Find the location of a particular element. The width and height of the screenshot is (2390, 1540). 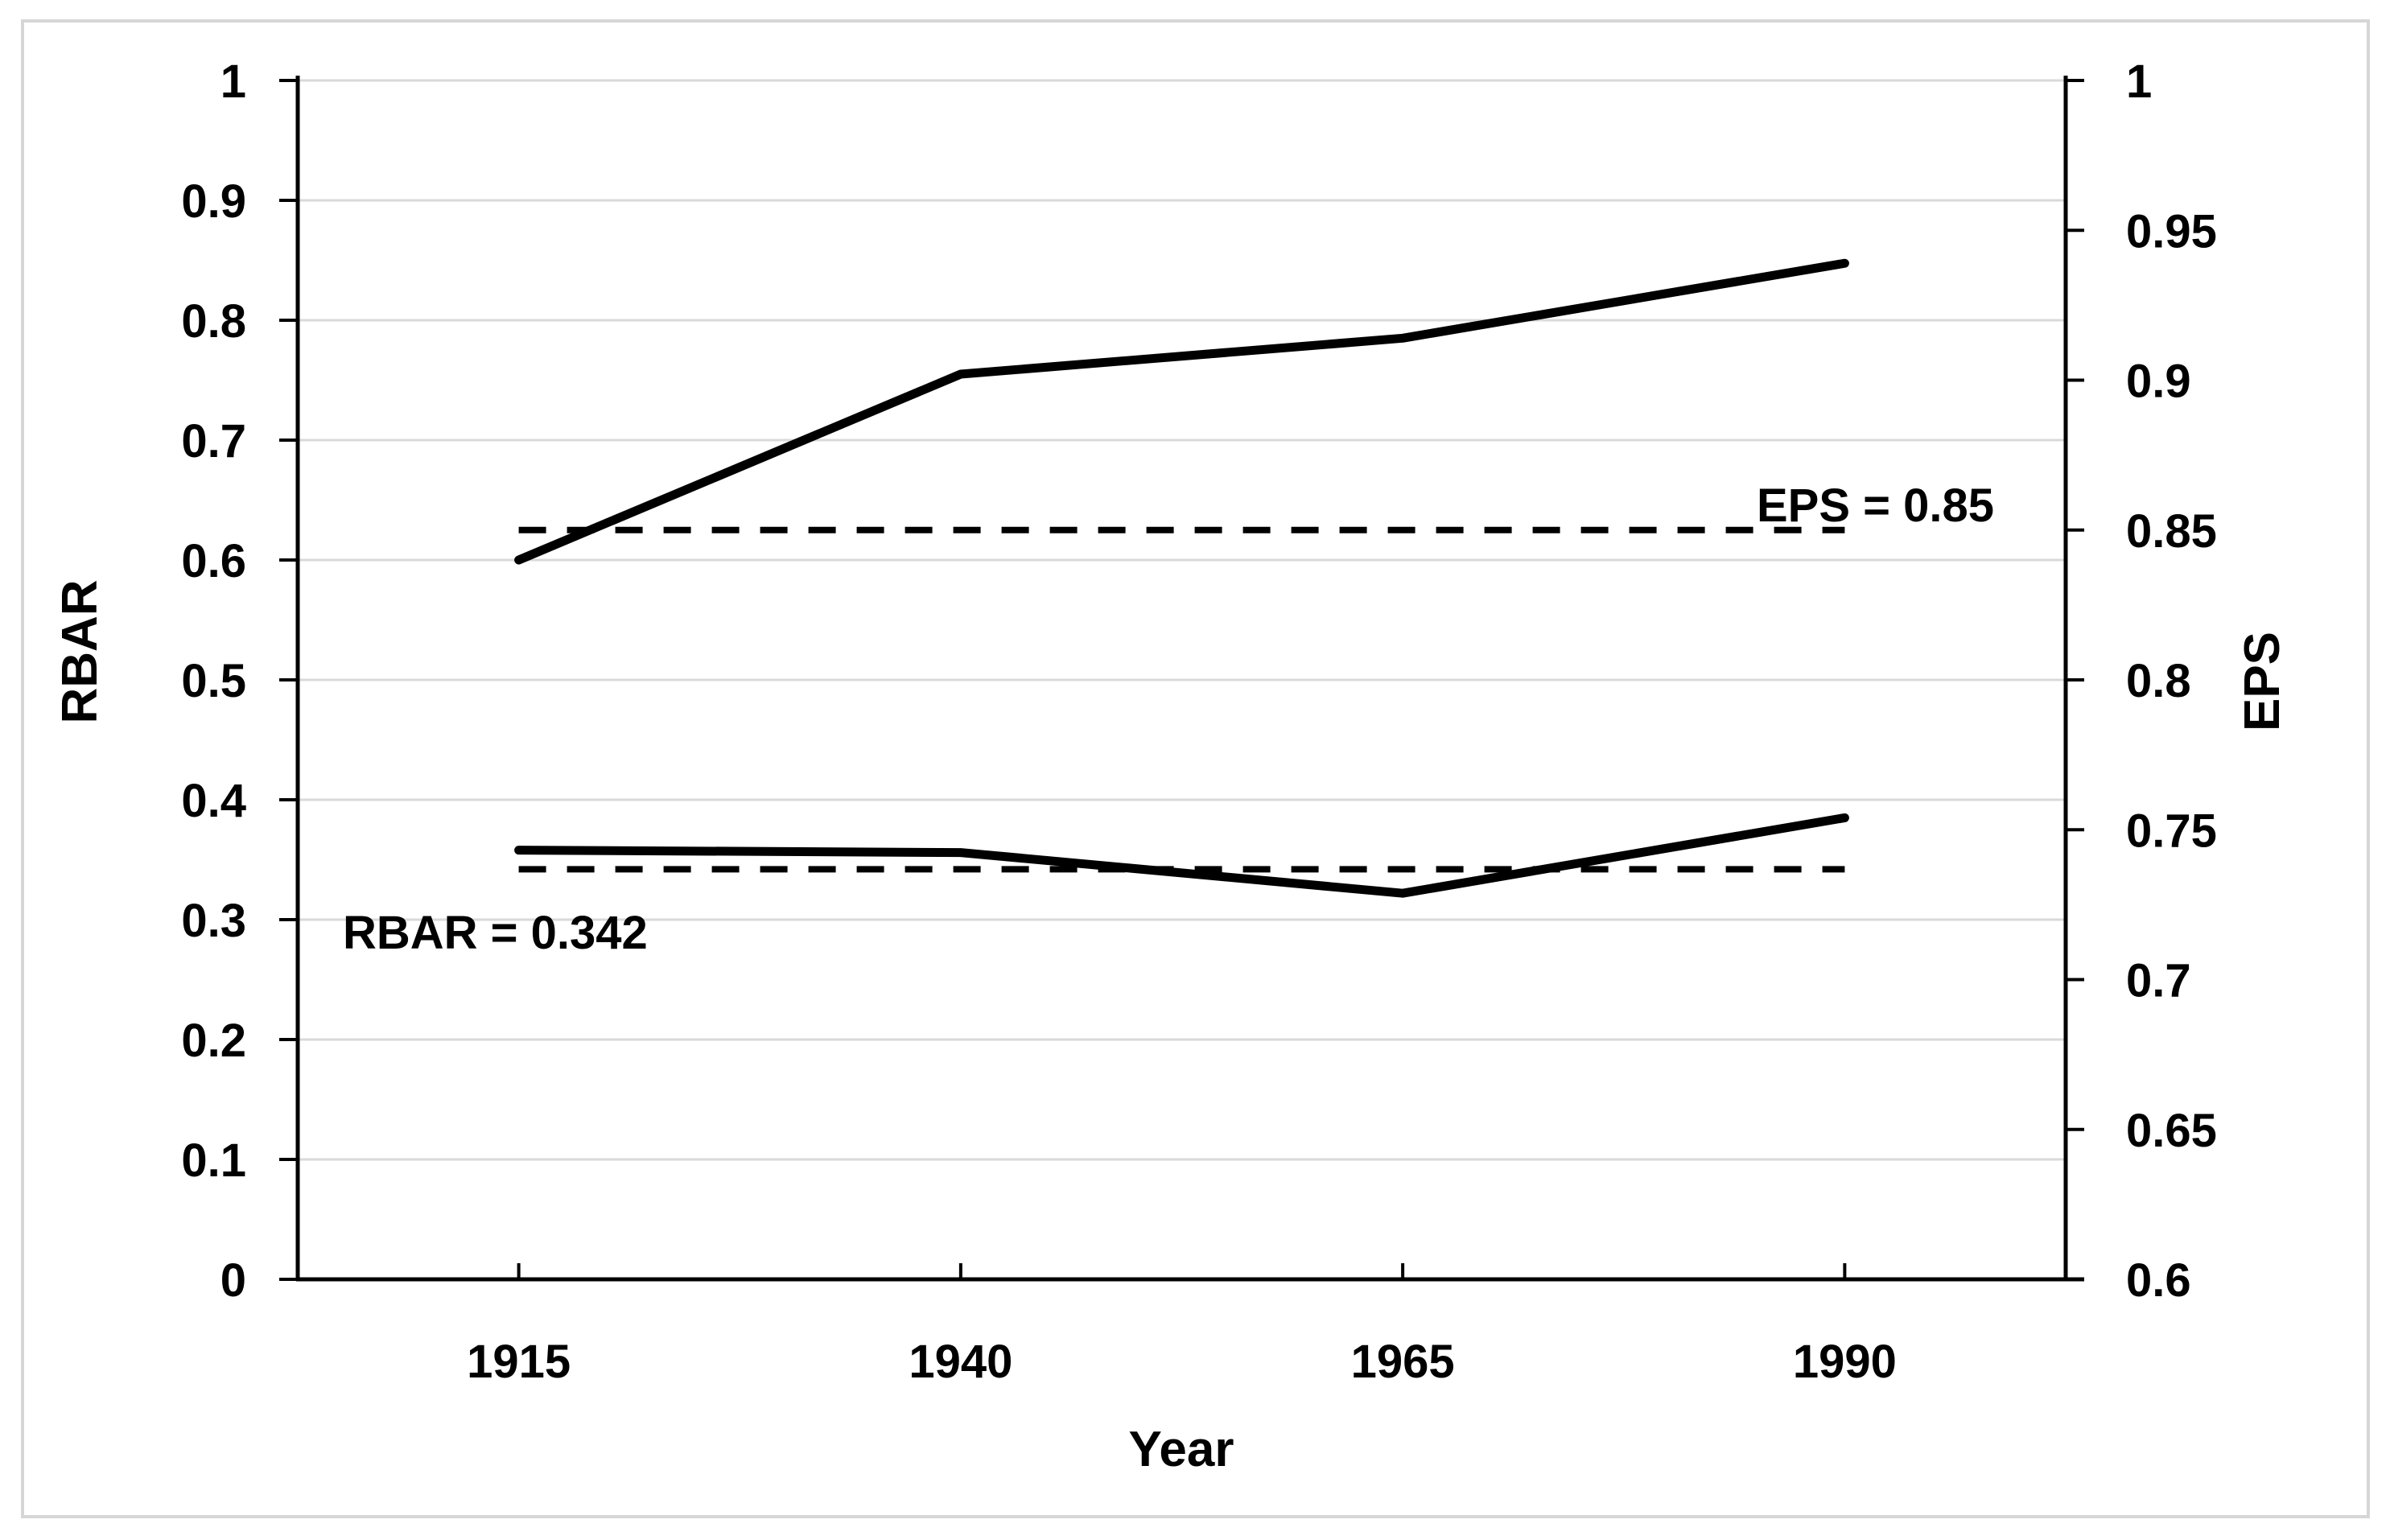

left-axis-tick-label: 0.8 is located at coordinates (214, 321).